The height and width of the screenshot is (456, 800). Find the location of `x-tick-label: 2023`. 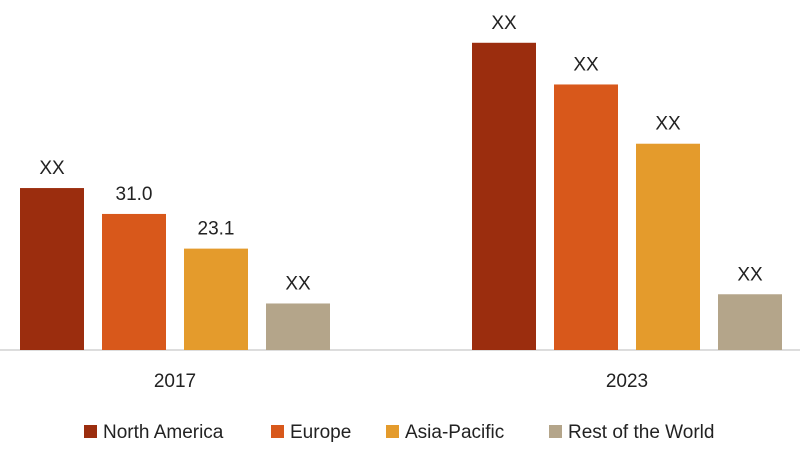

x-tick-label: 2023 is located at coordinates (627, 381).